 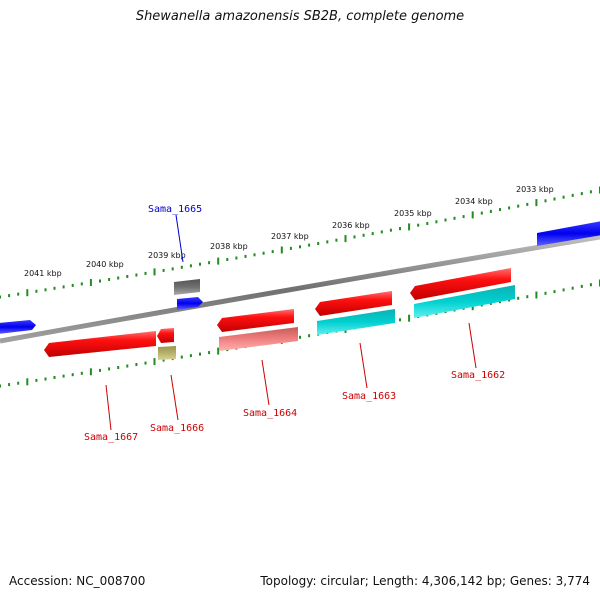 I want to click on gene-label-sama-1664: Sama_1664, so click(x=270, y=413).